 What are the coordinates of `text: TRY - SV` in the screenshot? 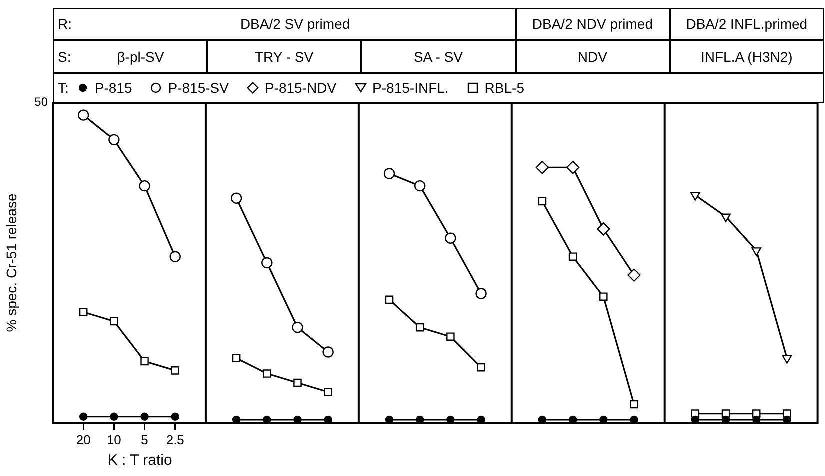 It's located at (284, 56).